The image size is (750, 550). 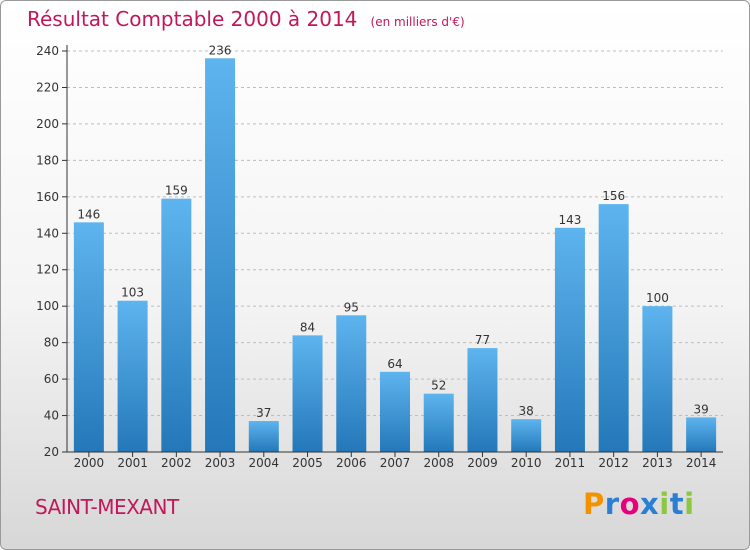 I want to click on y-tick-label: 80, so click(x=51, y=343).